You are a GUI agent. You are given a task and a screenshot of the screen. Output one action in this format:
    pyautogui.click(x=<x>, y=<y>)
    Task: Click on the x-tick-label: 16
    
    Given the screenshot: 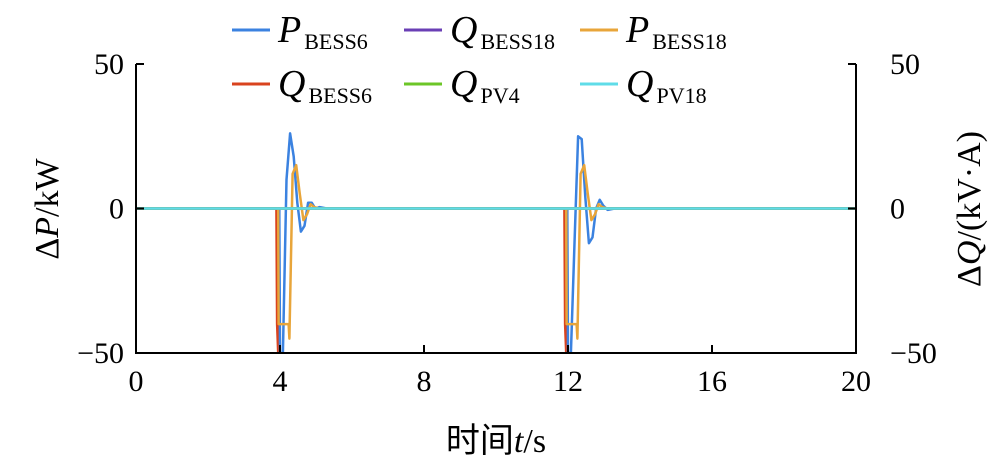 What is the action you would take?
    pyautogui.click(x=712, y=381)
    